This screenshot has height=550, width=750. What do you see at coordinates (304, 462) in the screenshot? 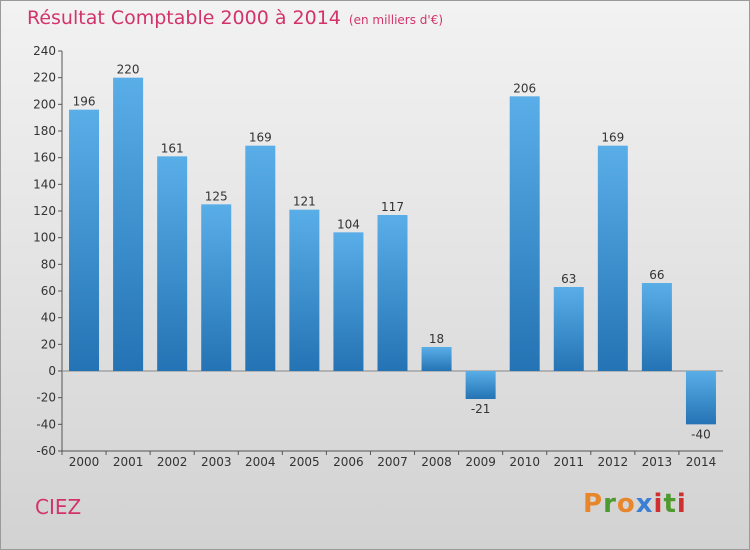
I see `x-tick-label: 2005` at bounding box center [304, 462].